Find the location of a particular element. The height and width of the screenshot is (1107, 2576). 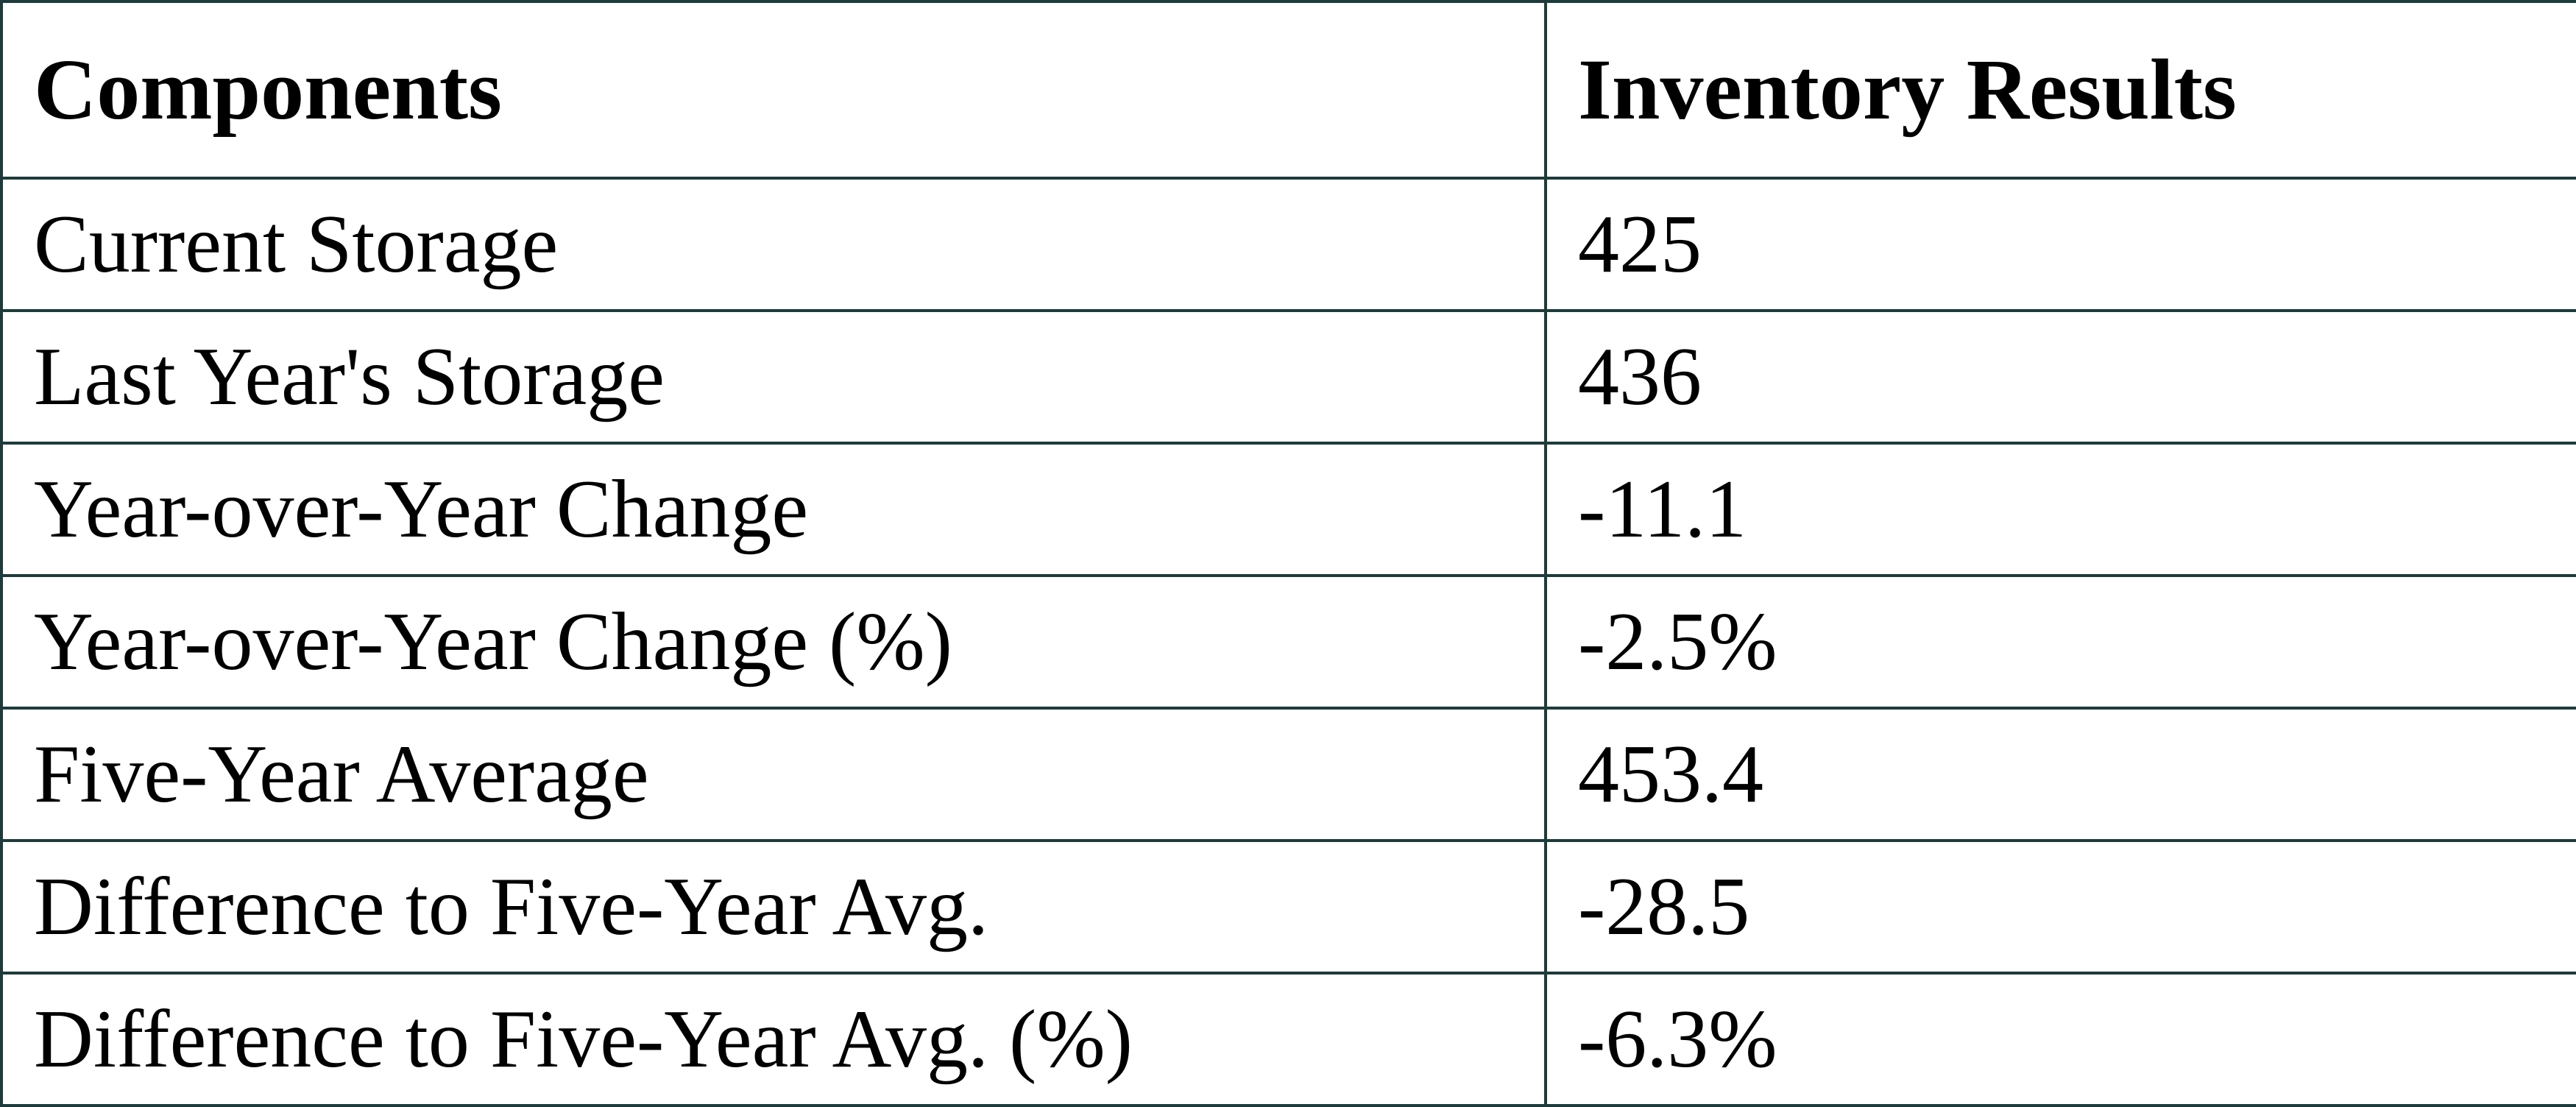

component-cell: Year-over-Year Change is located at coordinates (773, 509).